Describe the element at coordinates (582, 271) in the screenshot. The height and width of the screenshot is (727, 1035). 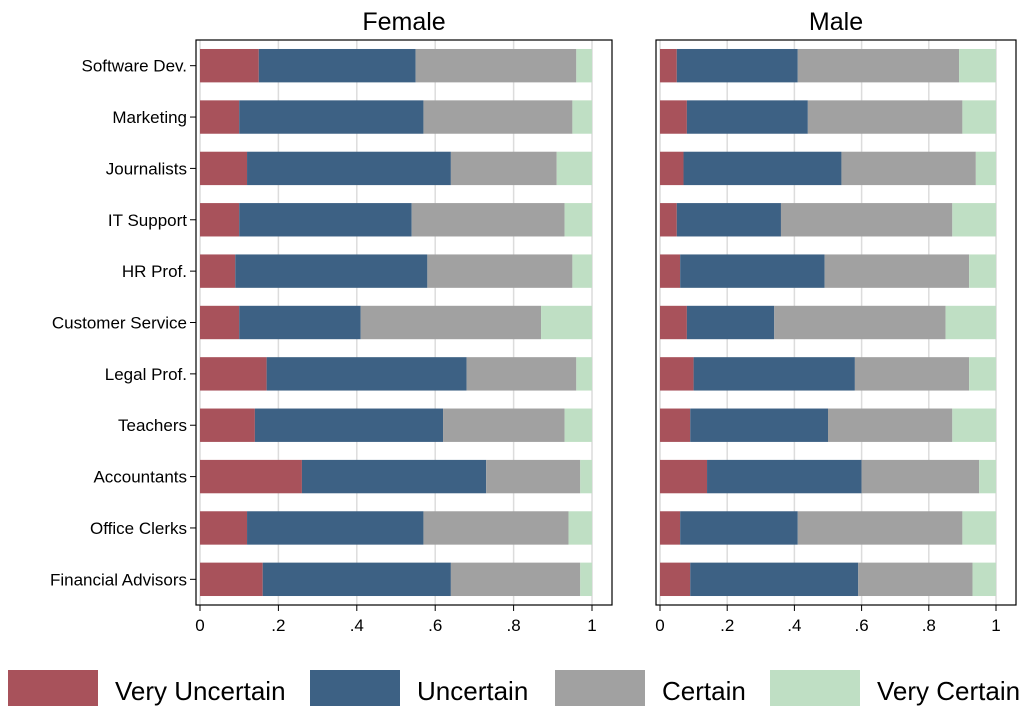
I see `bar-female-hr-prof-very-certain` at that location.